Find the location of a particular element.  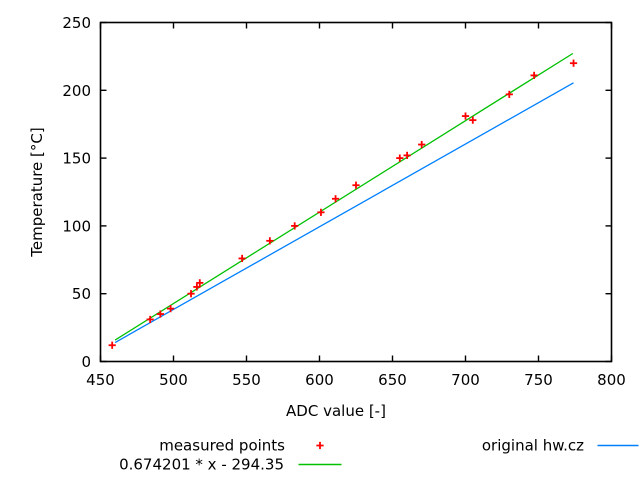

y-tick-label-200: 200 is located at coordinates (76, 91).